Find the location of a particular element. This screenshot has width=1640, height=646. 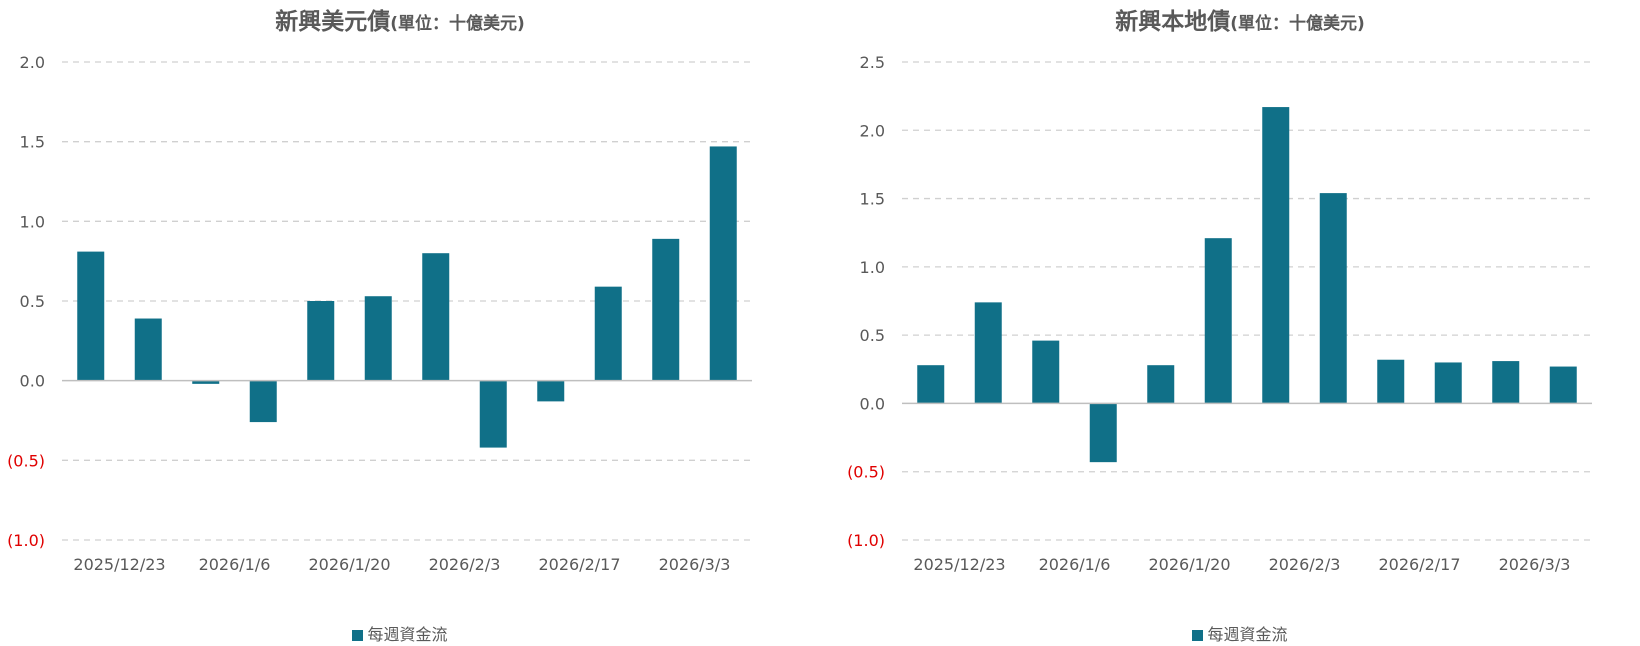

chart-title: 新興美元債(單位：十億美元) is located at coordinates (400, 19).